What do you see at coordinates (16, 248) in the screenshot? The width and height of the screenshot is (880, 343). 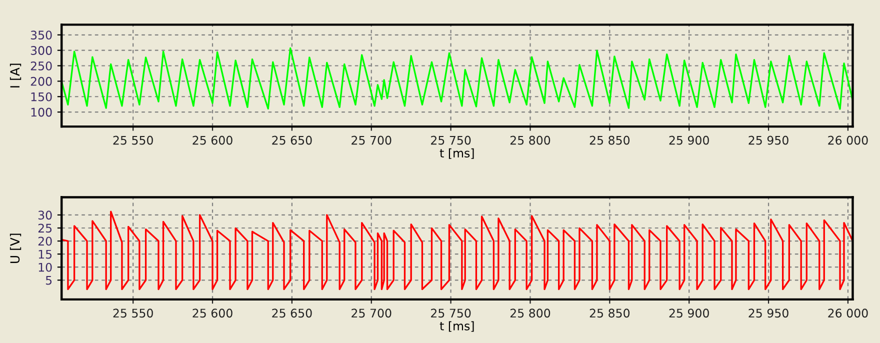 I see `y-axis-title: U [V]` at bounding box center [16, 248].